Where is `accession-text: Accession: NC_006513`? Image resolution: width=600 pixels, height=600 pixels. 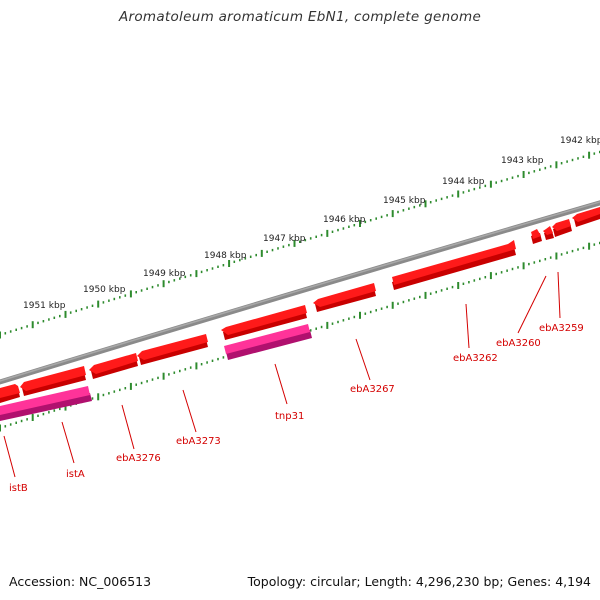 accession-text: Accession: NC_006513 is located at coordinates (80, 581).